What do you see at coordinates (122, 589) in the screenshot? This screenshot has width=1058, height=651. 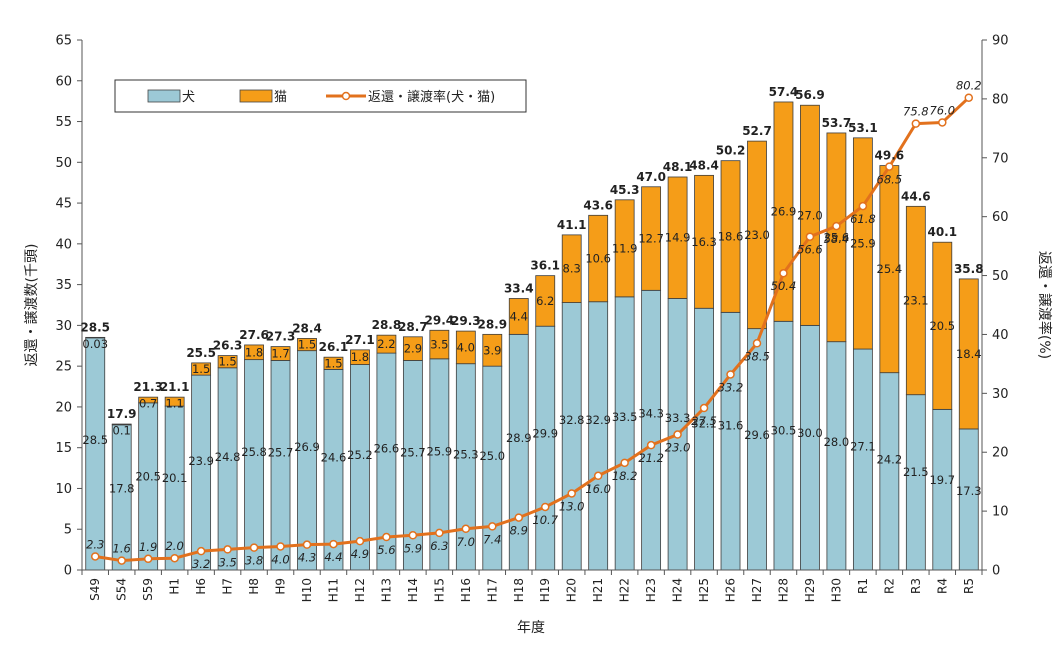 I see `x-tick-label: S54` at bounding box center [122, 589].